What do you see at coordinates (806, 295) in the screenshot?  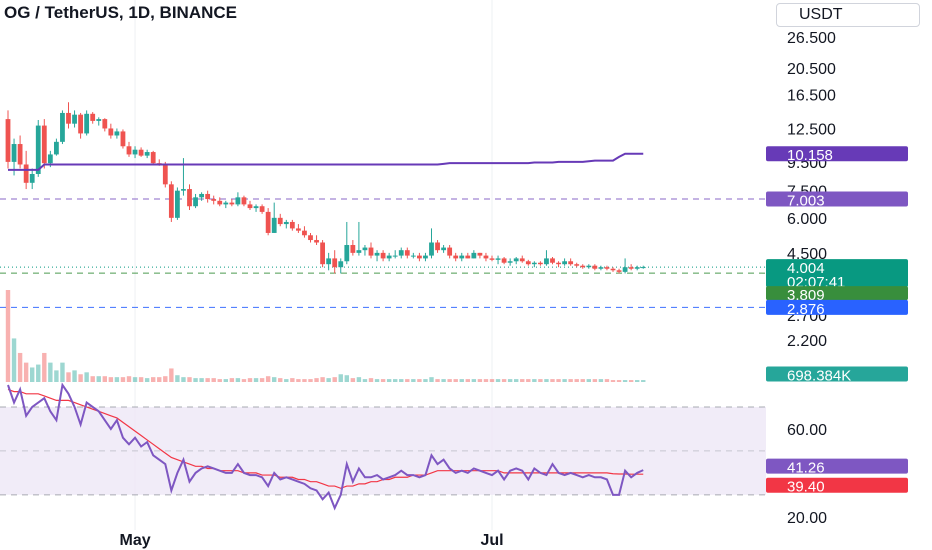 I see `level-badge-green-text: 3.809` at bounding box center [806, 295].